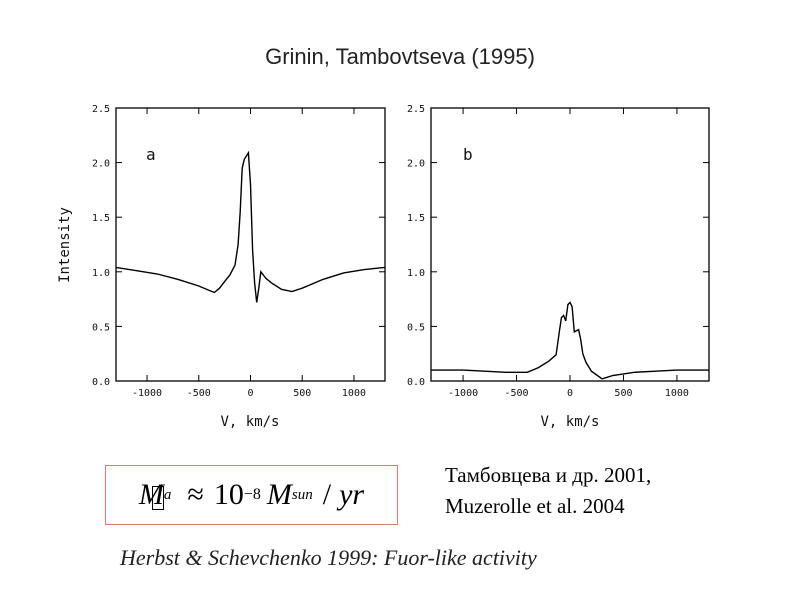  I want to click on panel-b-label: b, so click(468, 154).